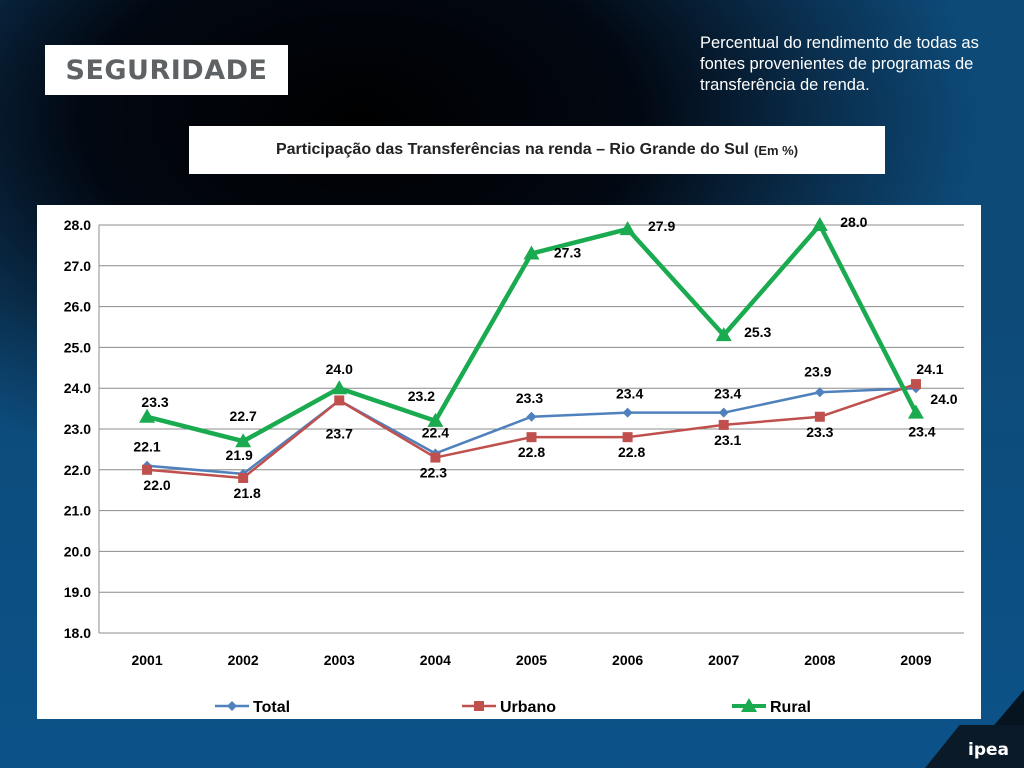  What do you see at coordinates (749, 705) in the screenshot?
I see `legend-marker-rural` at bounding box center [749, 705].